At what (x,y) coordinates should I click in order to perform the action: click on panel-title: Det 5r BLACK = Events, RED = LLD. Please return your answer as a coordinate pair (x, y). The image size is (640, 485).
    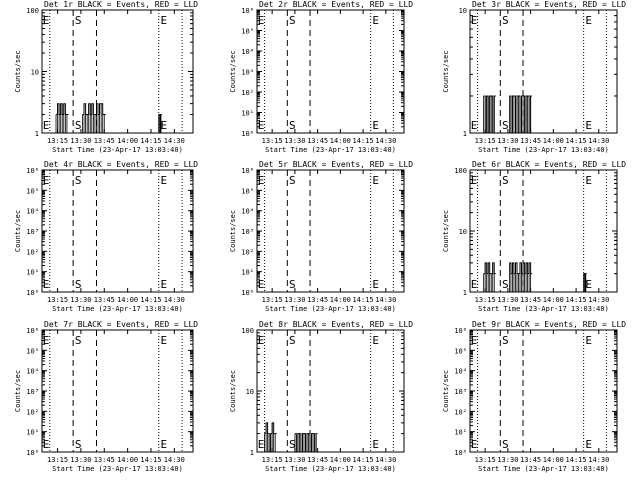
    Looking at the image, I should click on (336, 164).